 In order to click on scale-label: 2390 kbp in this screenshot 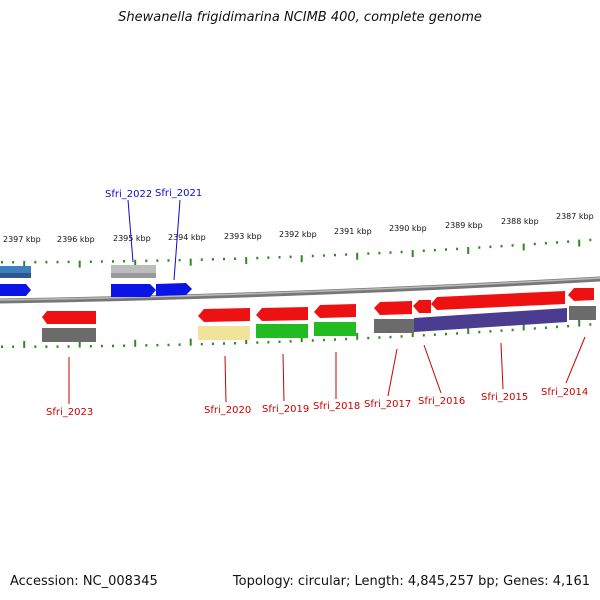, I will do `click(408, 228)`.